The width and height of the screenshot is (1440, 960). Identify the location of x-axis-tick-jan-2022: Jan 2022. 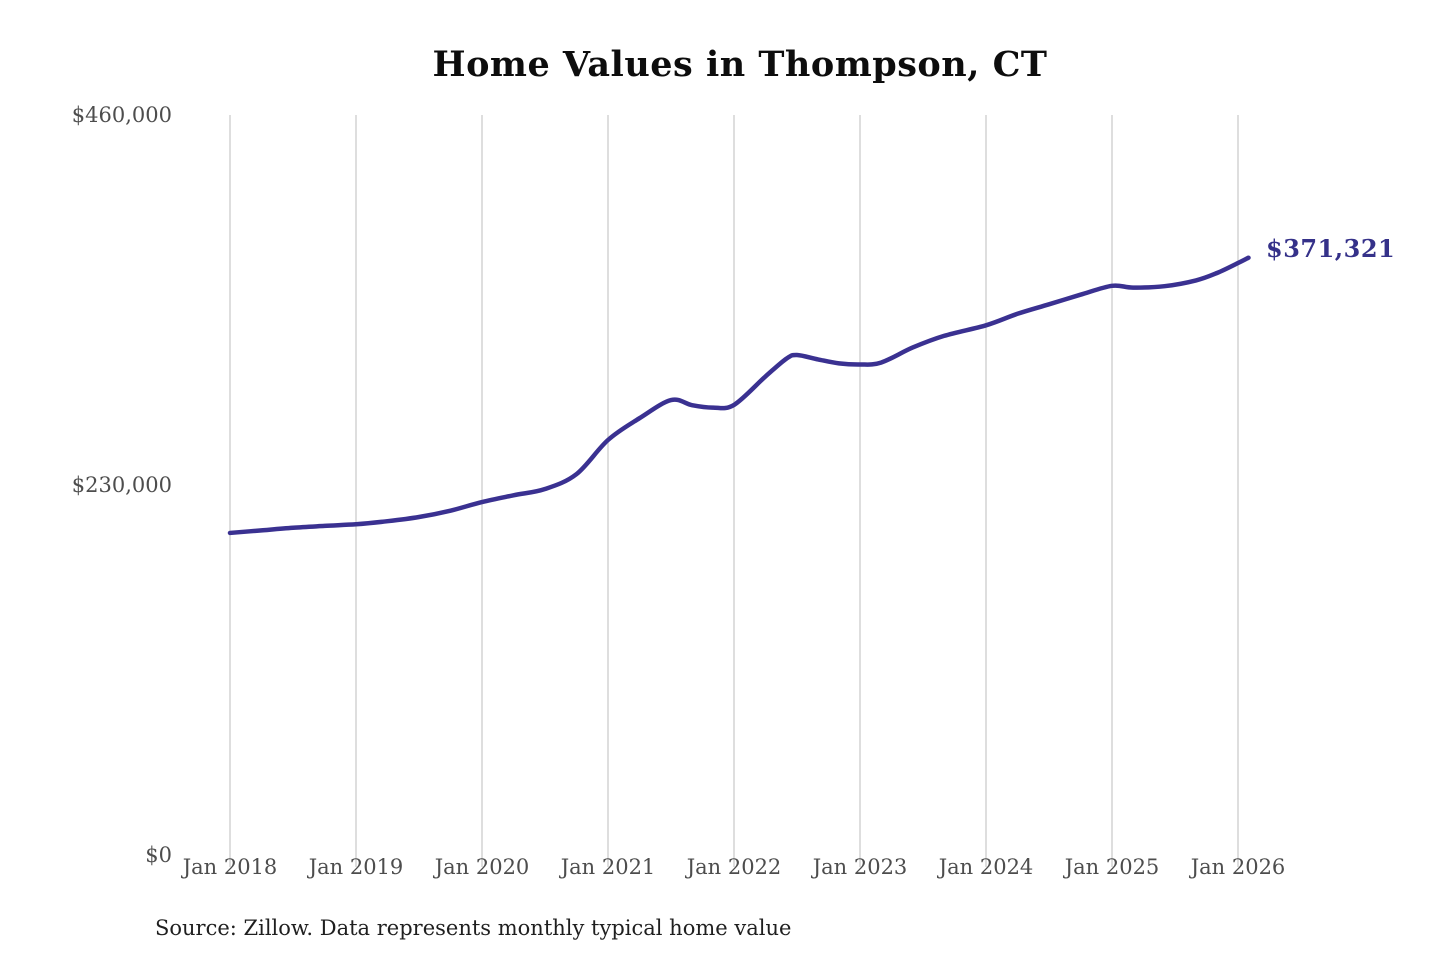
(734, 867).